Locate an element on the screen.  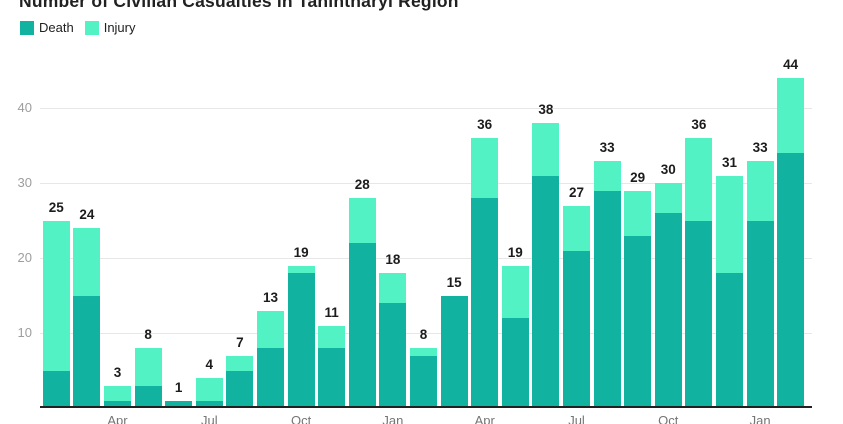
x-axis-label: Apr is located at coordinates (117, 418).